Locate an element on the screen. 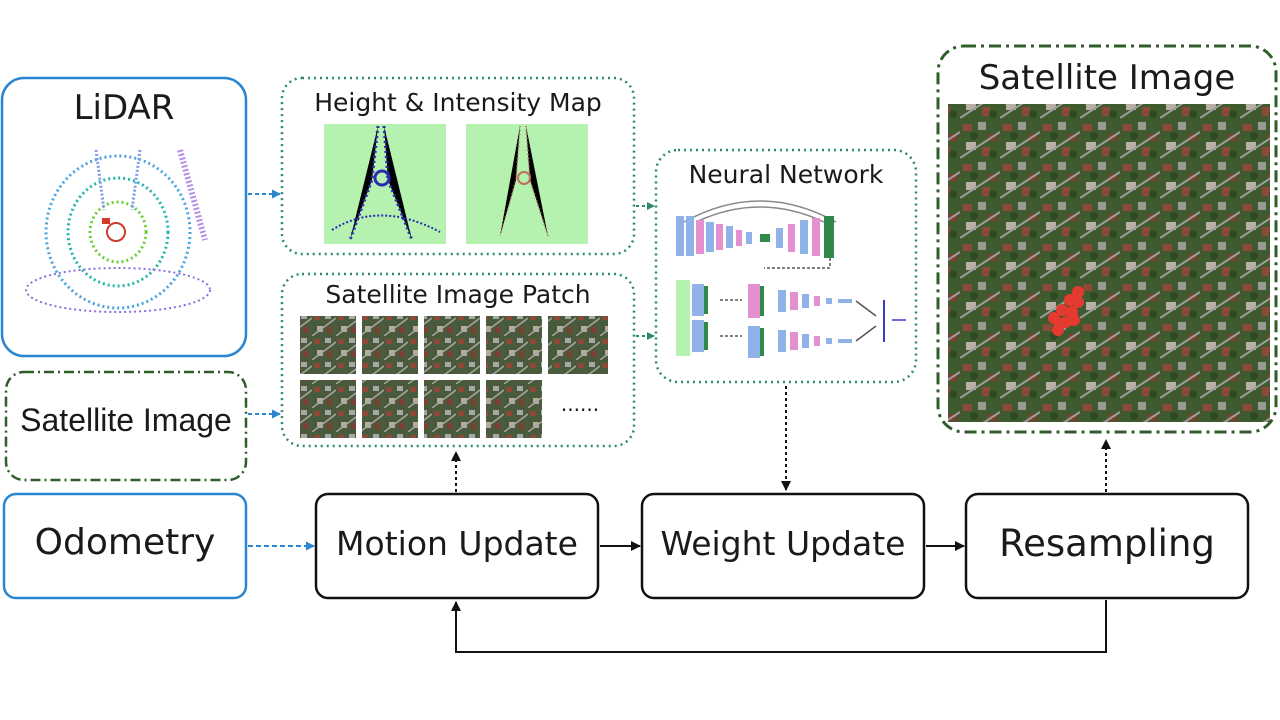 Image resolution: width=1280 pixels, height=720 pixels. satellite-output-image is located at coordinates (1109, 263).